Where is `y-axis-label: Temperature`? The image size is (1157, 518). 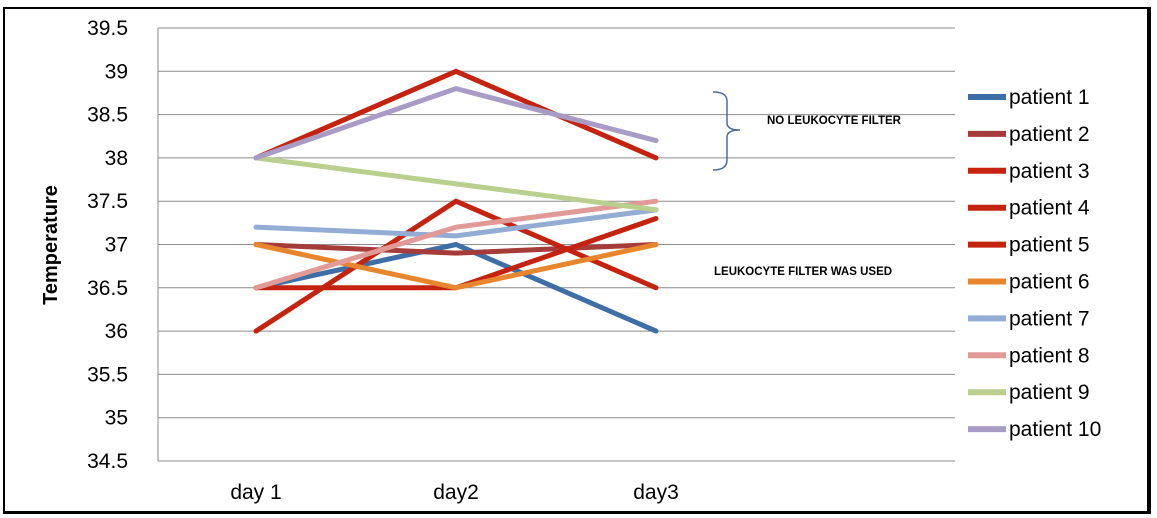 y-axis-label: Temperature is located at coordinates (51, 245).